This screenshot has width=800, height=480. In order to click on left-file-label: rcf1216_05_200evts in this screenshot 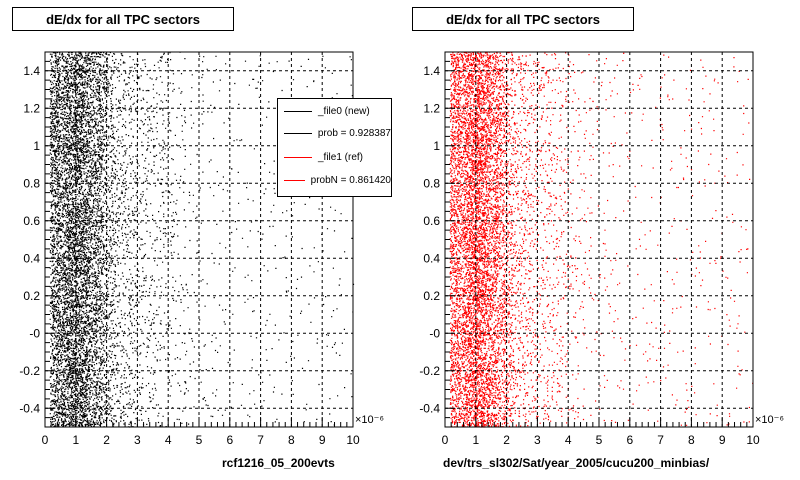, I will do `click(278, 463)`.